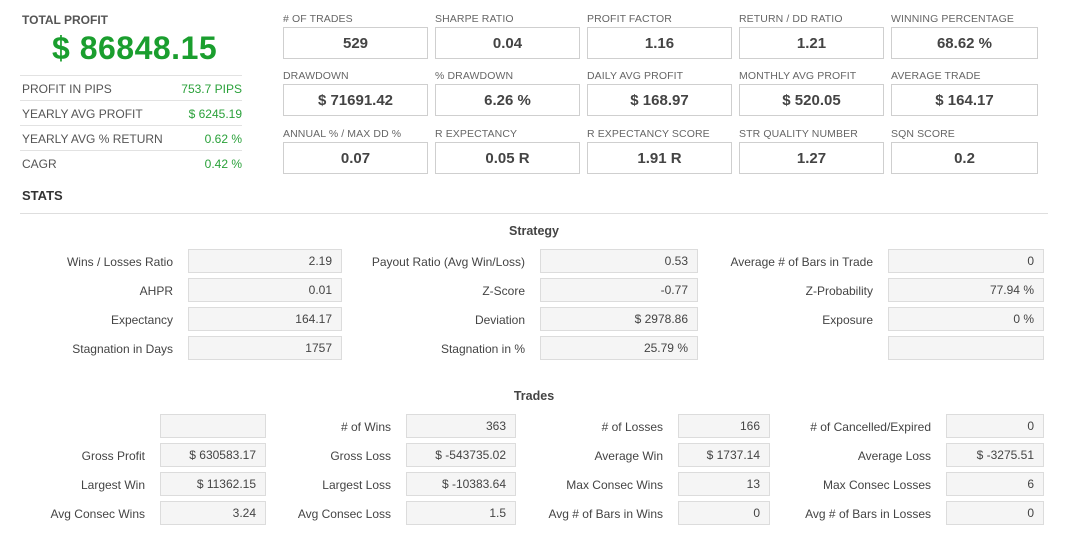 The image size is (1087, 545). I want to click on trade-label: Average Loss, so click(894, 456).